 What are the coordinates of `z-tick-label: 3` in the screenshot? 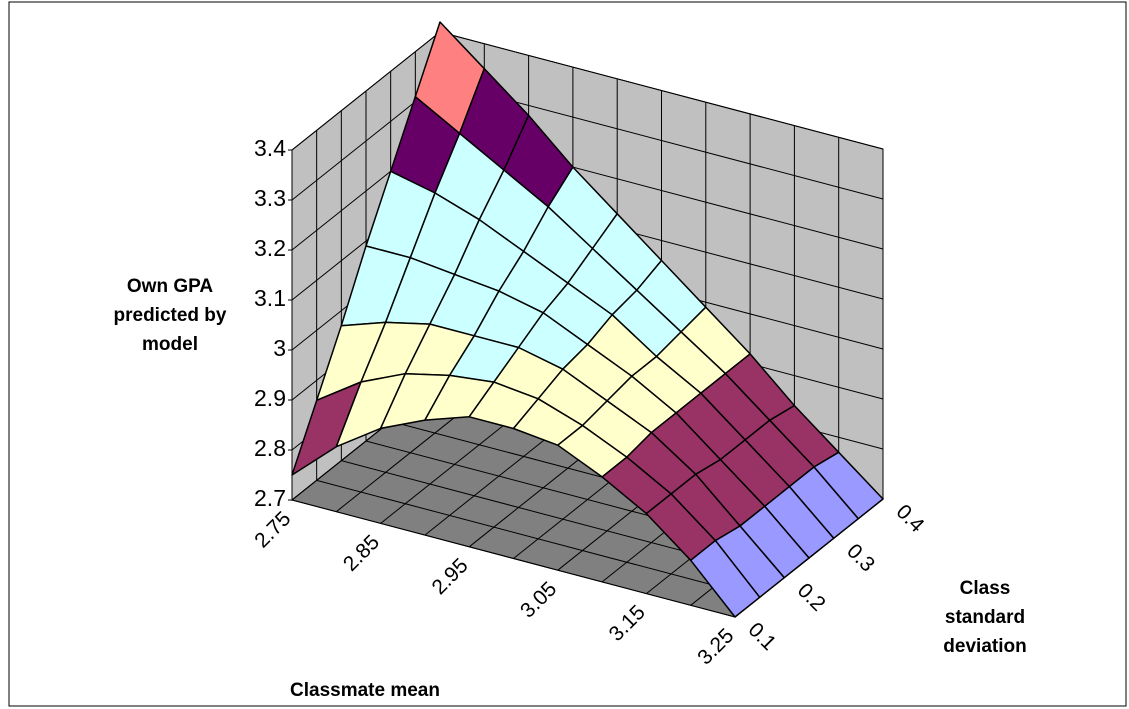 It's located at (279, 348).